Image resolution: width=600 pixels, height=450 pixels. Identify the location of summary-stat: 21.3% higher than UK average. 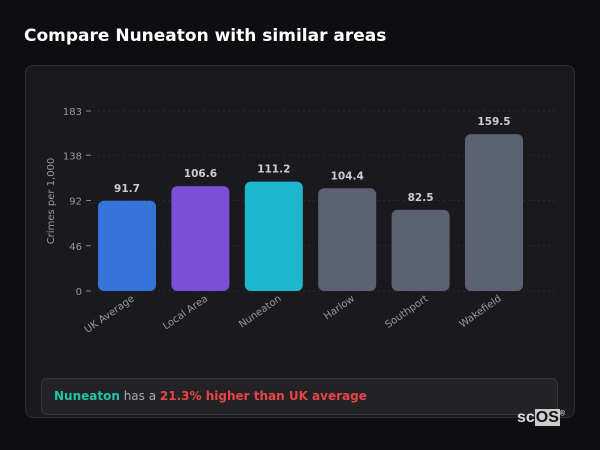
(263, 396).